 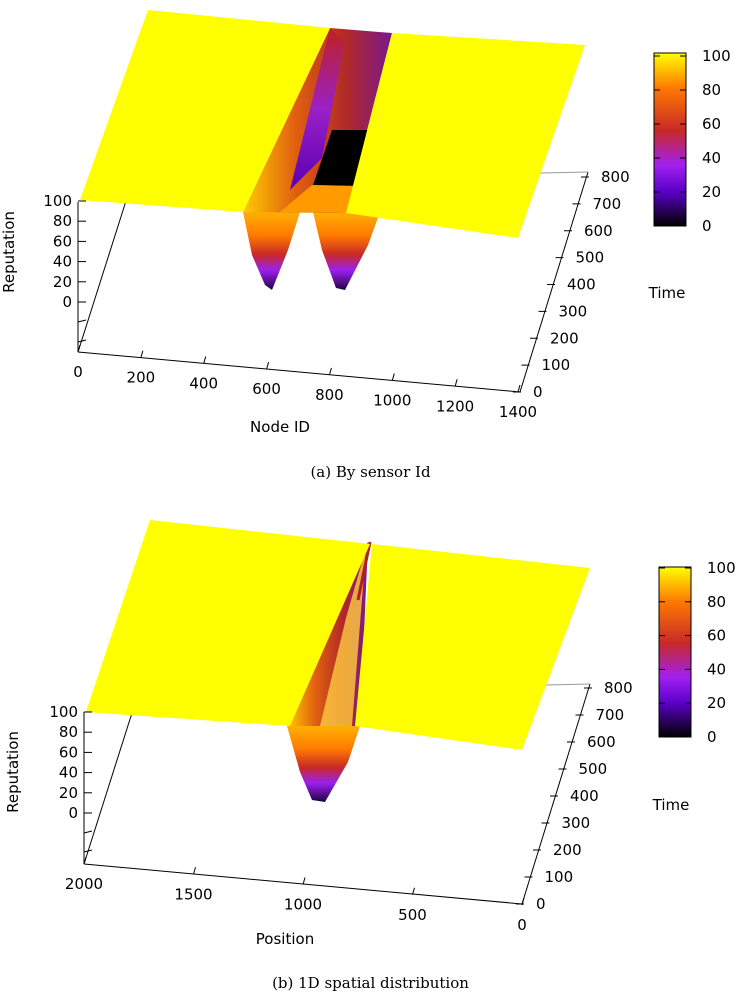 What do you see at coordinates (455, 406) in the screenshot?
I see `x-tick-label: 1200` at bounding box center [455, 406].